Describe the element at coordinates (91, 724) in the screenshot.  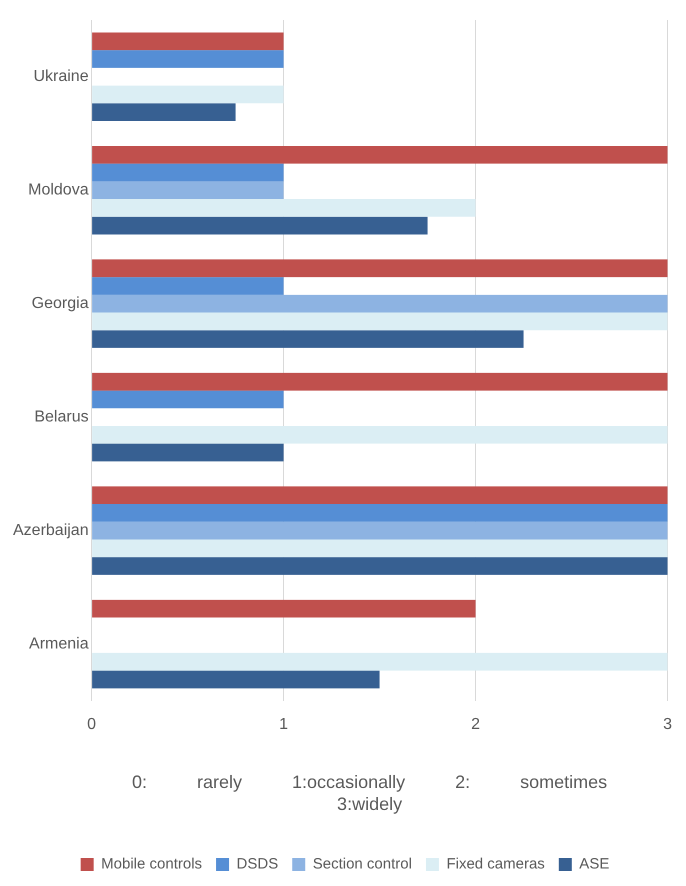
I see `x-tick-label: 0` at that location.